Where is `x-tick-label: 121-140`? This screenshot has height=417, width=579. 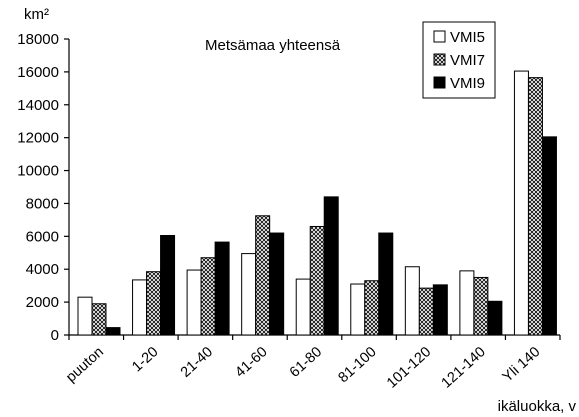 x-tick-label: 121-140 is located at coordinates (464, 368).